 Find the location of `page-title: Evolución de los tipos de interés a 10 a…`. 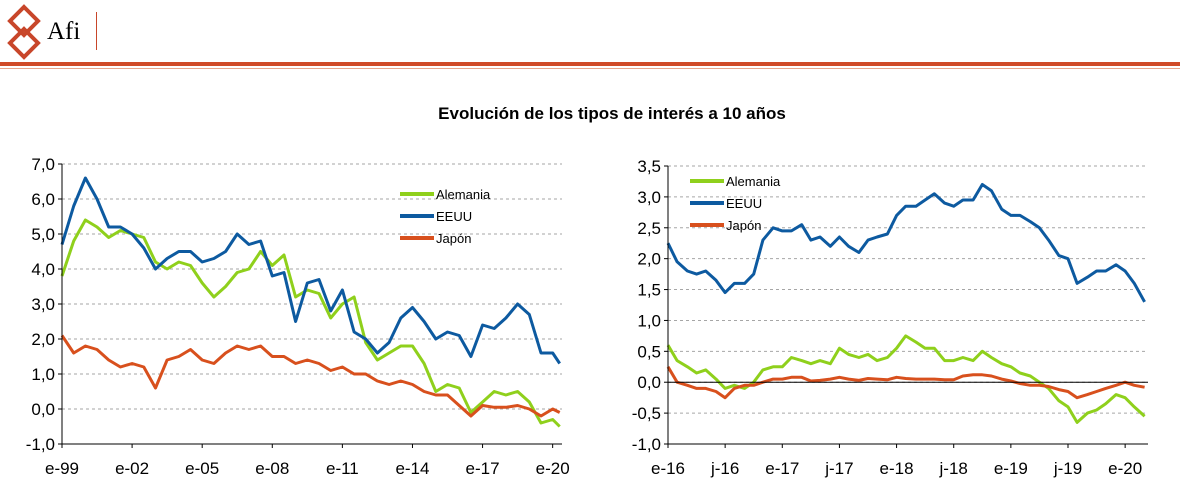

page-title: Evolución de los tipos de interés a 10 a… is located at coordinates (612, 113).